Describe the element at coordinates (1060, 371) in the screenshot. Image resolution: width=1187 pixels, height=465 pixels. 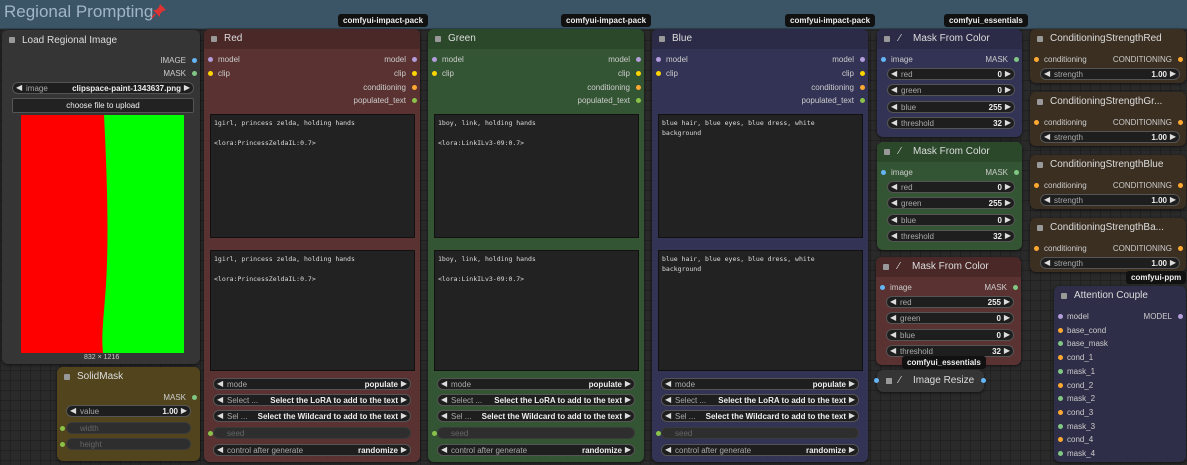
I see `input-mask-1-port` at that location.